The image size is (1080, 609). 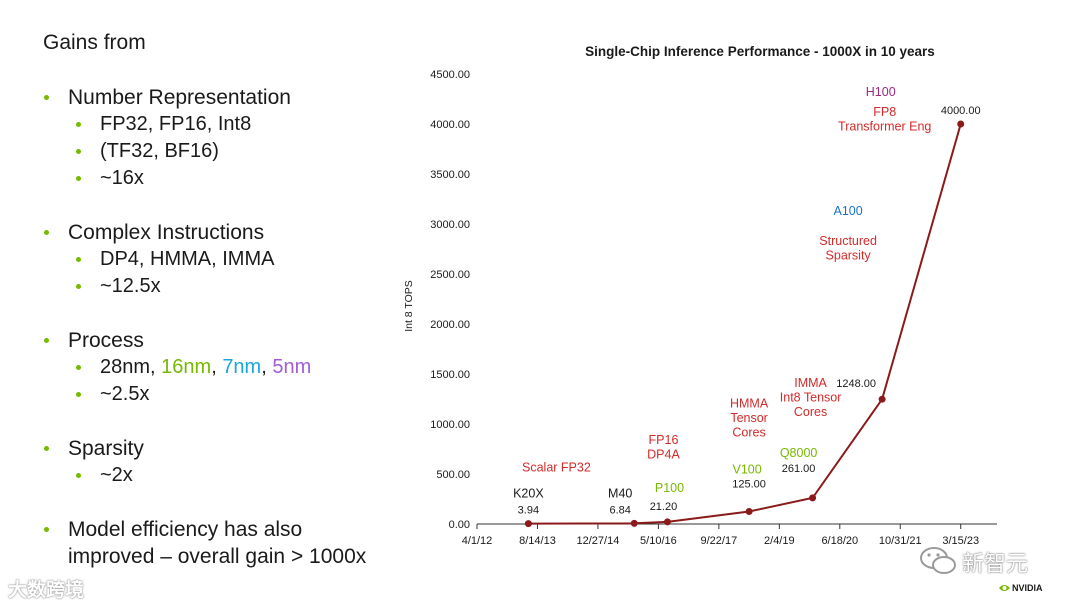 I want to click on chip-name-label: H100, so click(x=881, y=92).